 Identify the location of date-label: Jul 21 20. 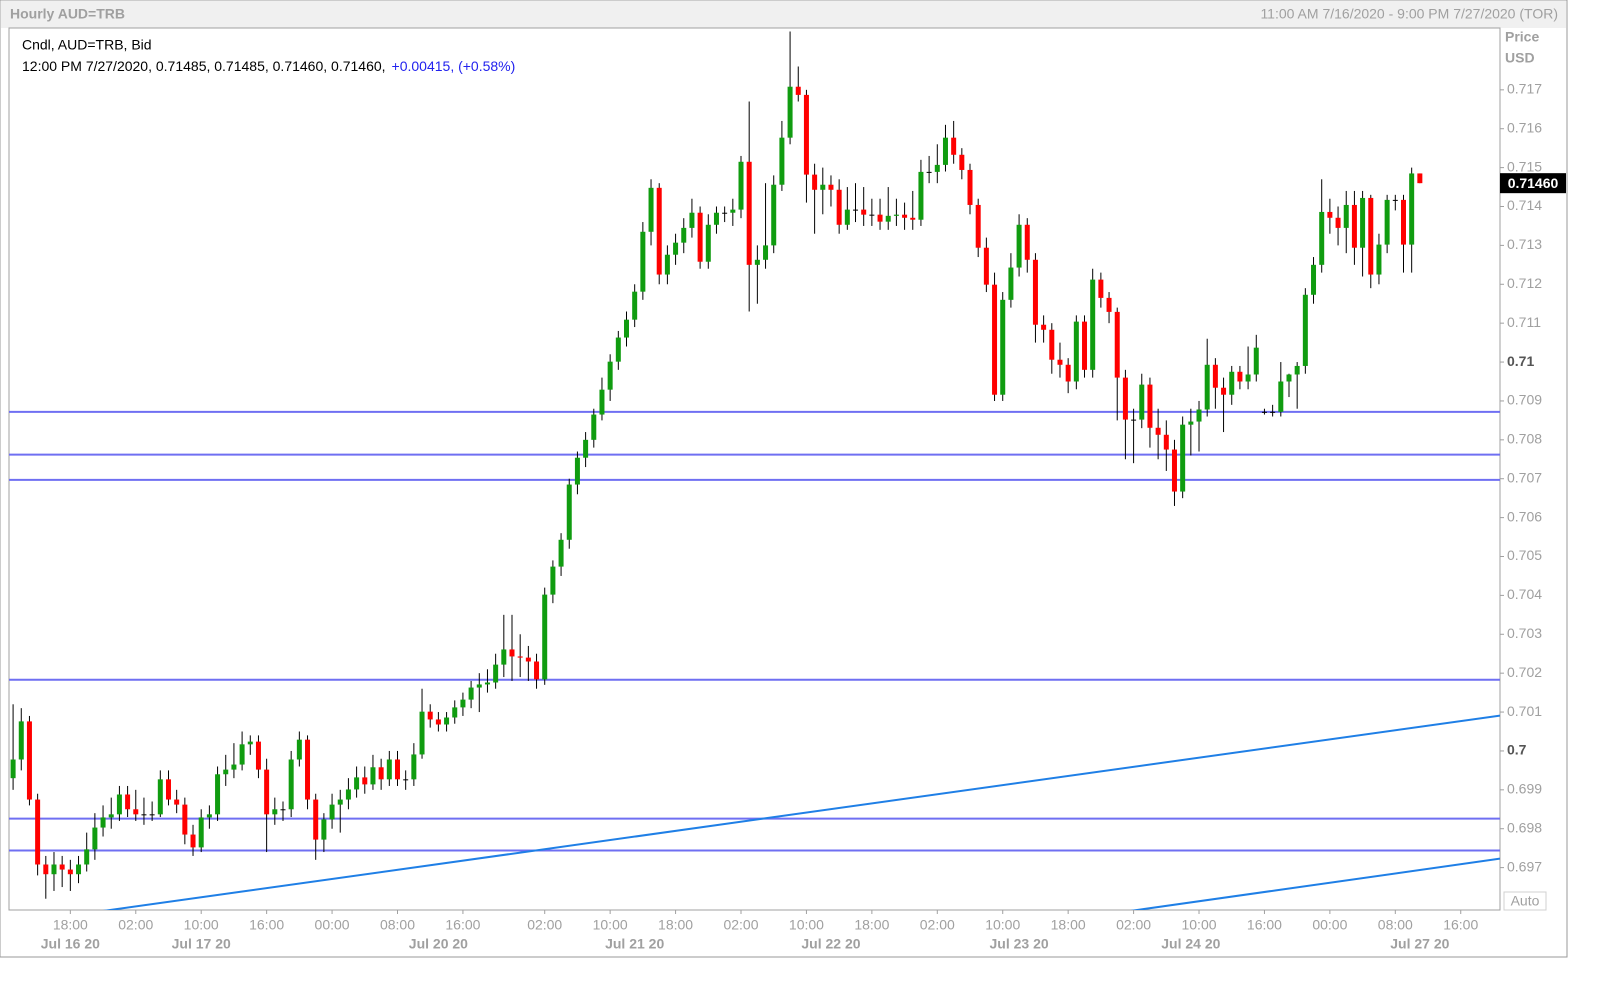
(634, 944).